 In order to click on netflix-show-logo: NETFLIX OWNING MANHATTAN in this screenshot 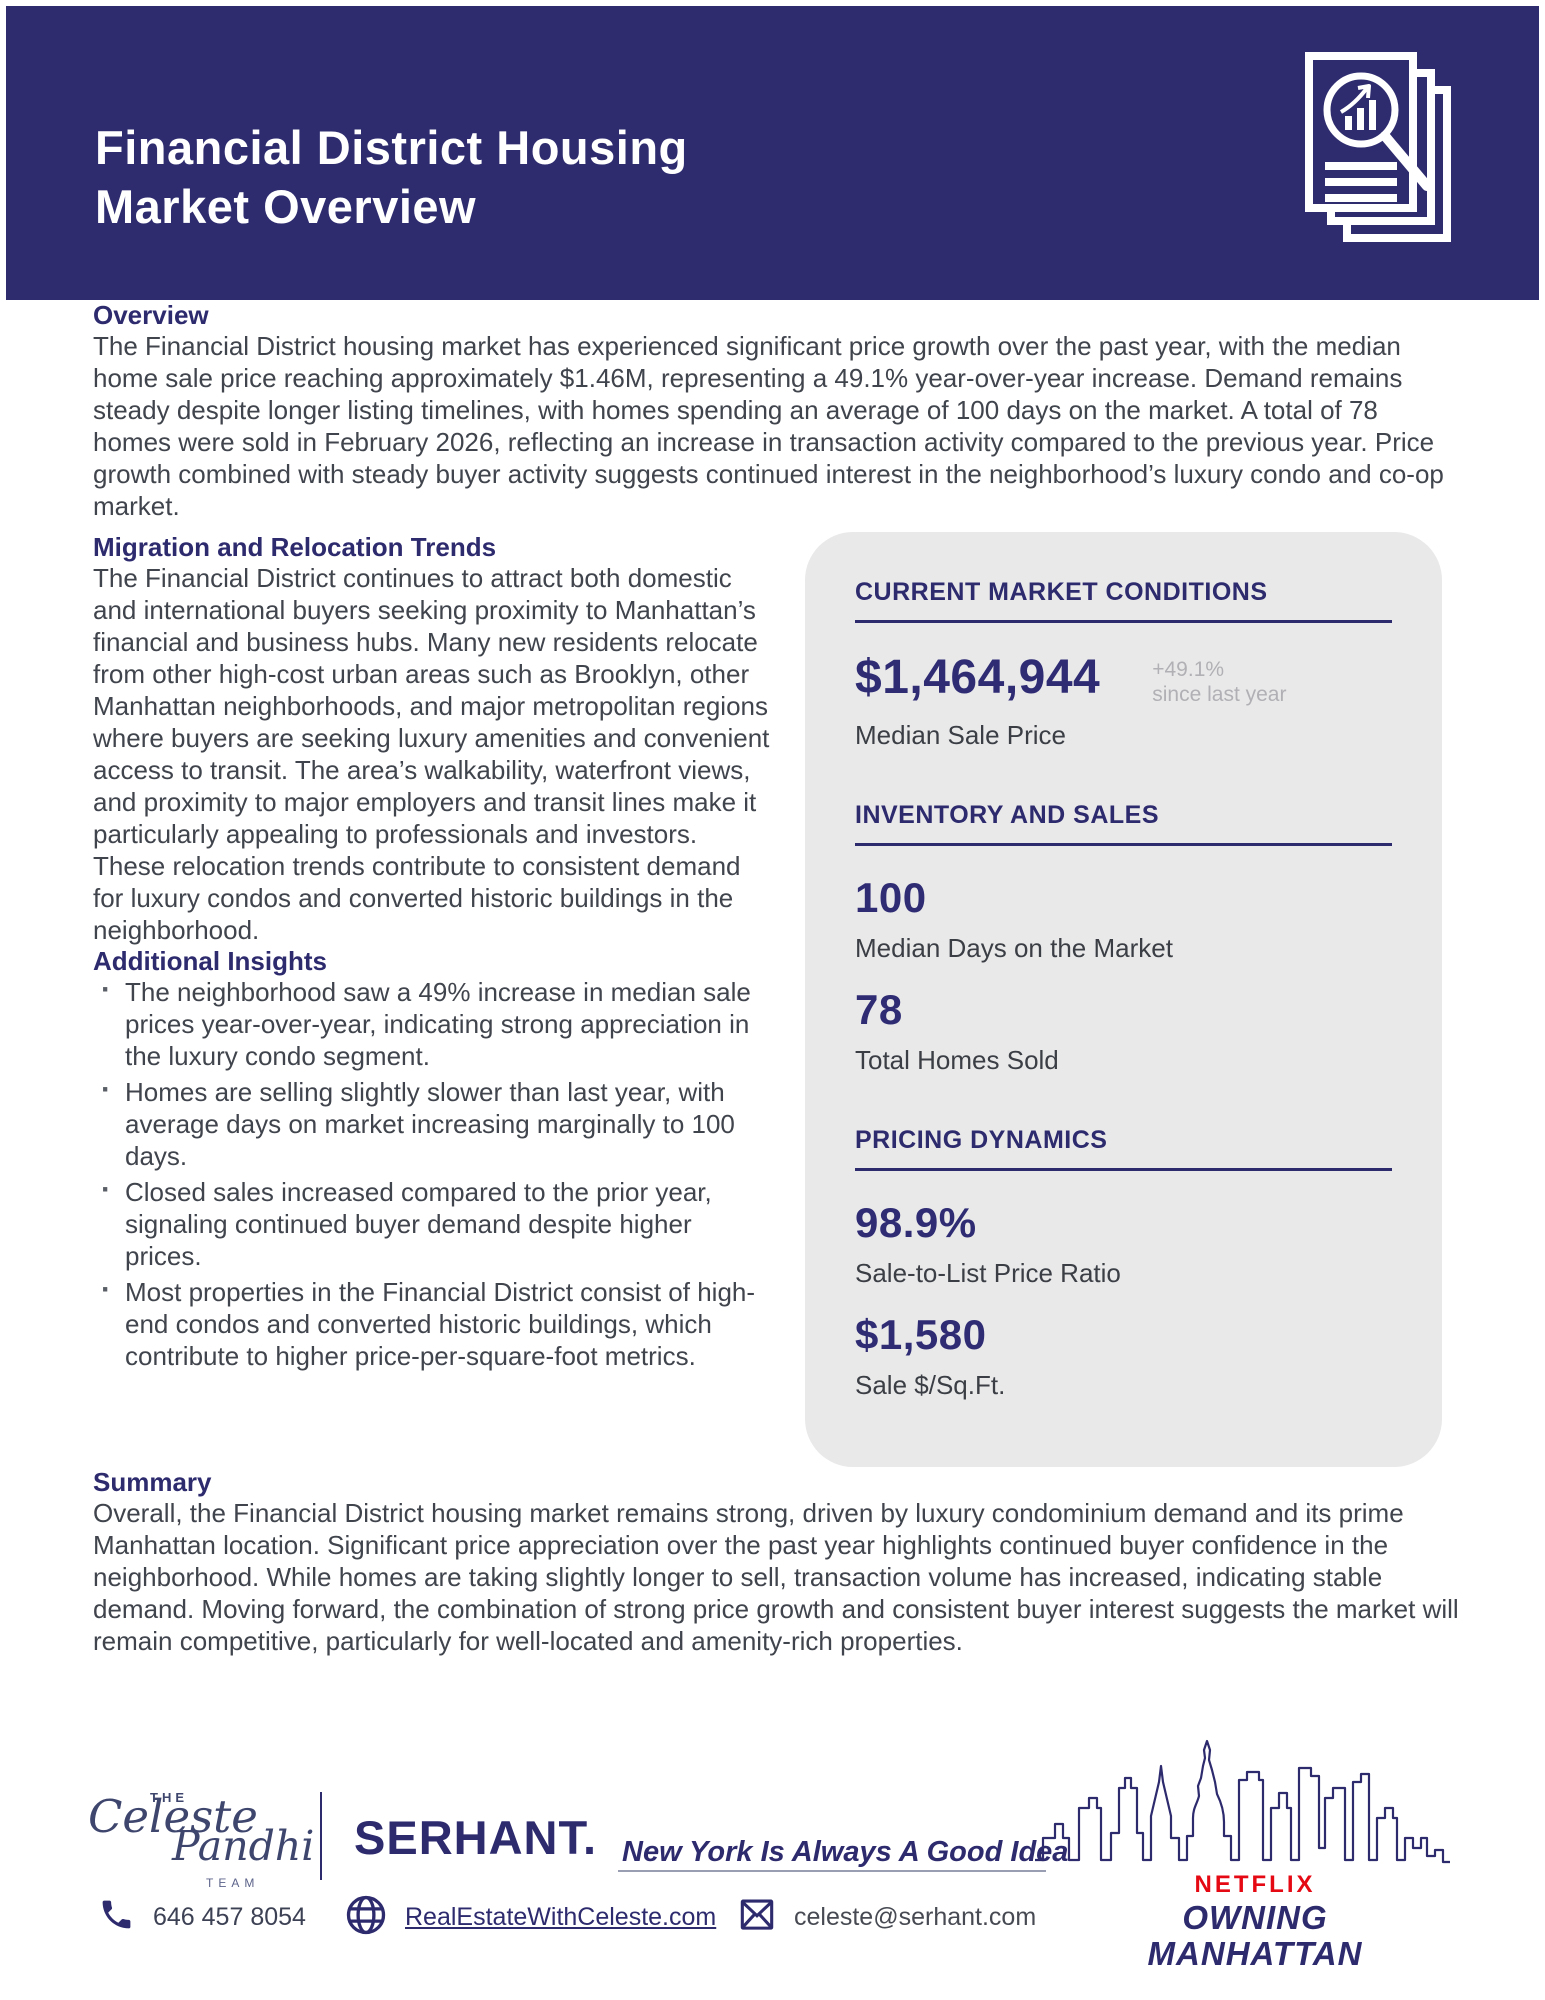, I will do `click(1255, 1922)`.